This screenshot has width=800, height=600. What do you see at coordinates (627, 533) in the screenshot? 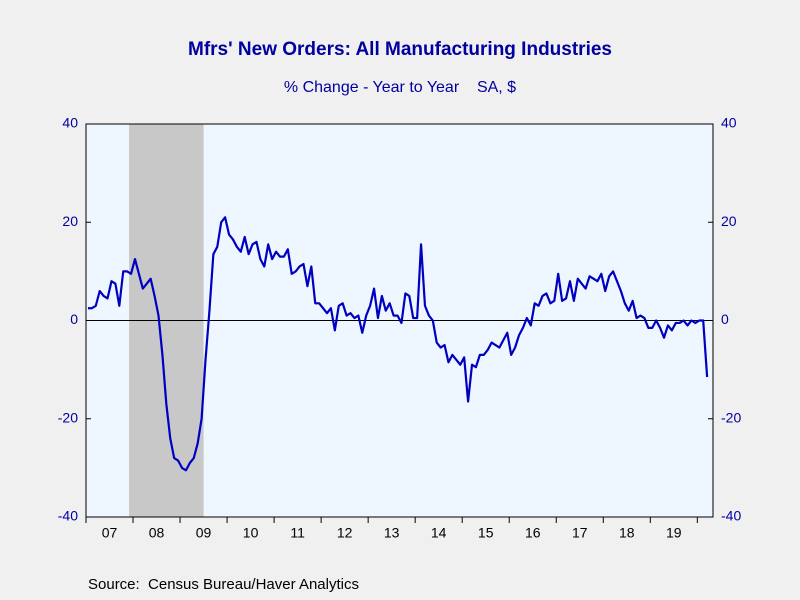
I see `x-tick-label: 18` at bounding box center [627, 533].